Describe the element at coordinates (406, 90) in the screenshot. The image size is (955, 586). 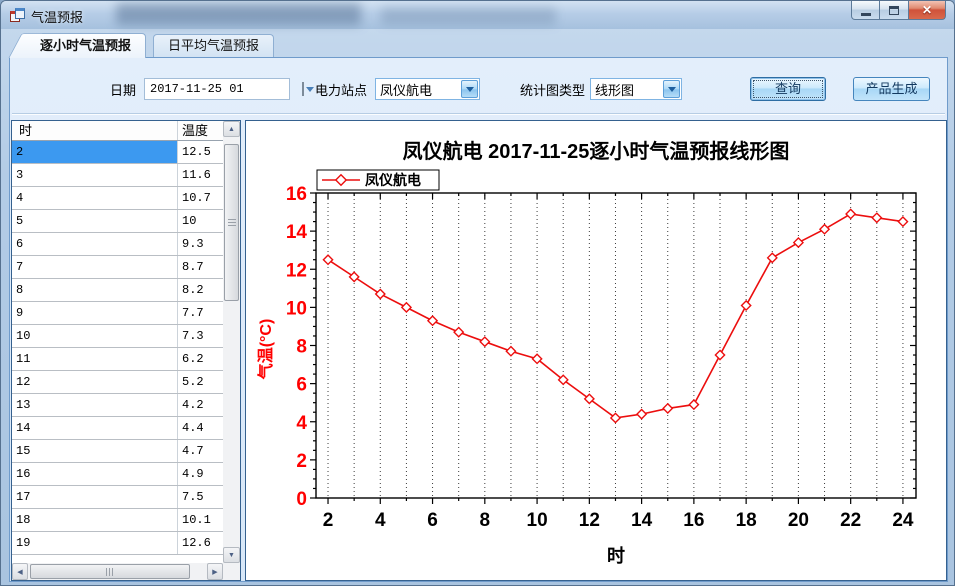
I see `station-value: 凤仪航电` at that location.